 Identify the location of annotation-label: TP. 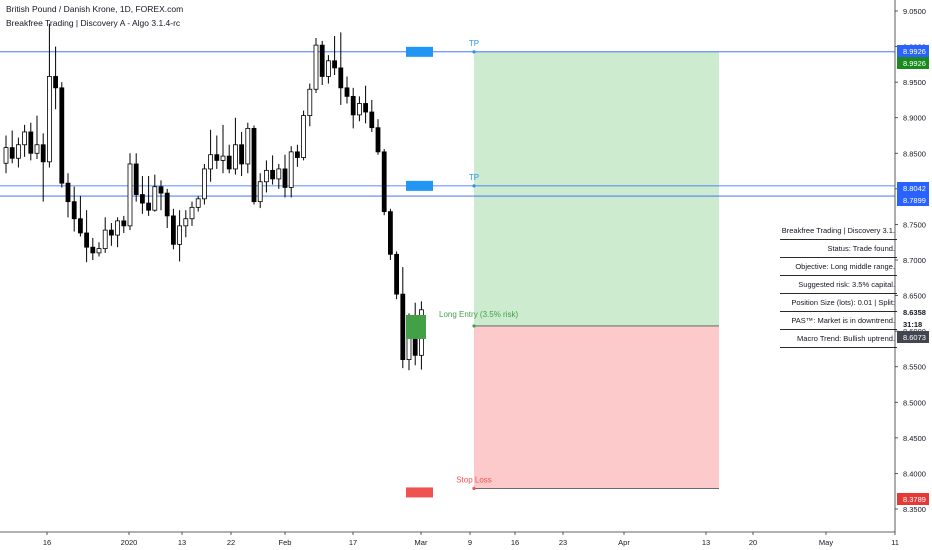
(474, 43).